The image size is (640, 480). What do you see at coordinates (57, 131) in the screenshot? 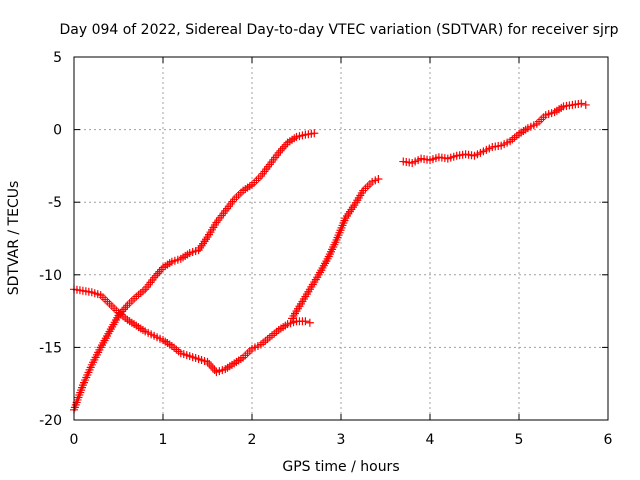
I see `y-tick-label: 0` at bounding box center [57, 131].